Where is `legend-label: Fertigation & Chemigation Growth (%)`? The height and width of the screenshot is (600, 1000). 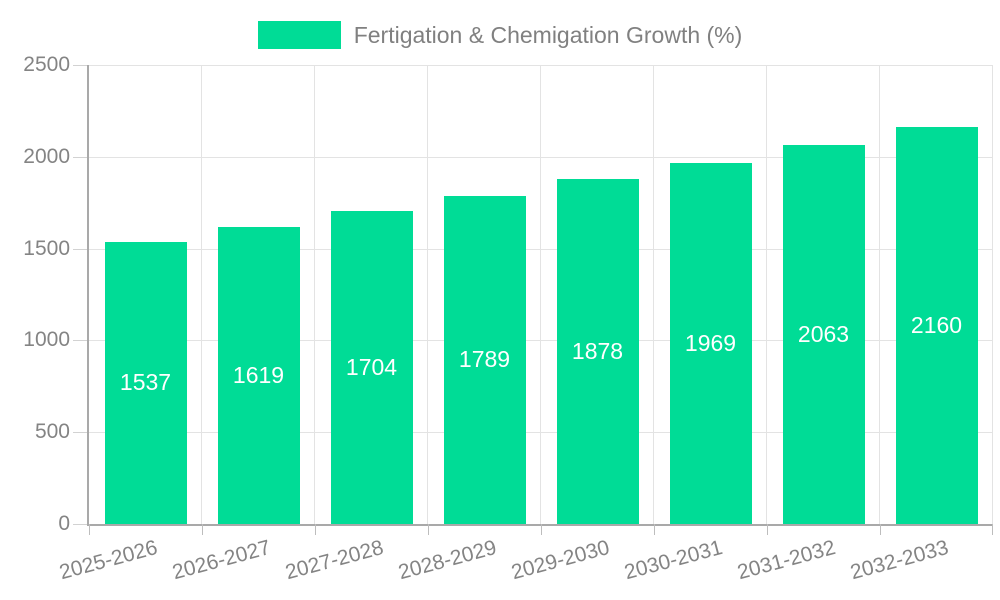 legend-label: Fertigation & Chemigation Growth (%) is located at coordinates (548, 34).